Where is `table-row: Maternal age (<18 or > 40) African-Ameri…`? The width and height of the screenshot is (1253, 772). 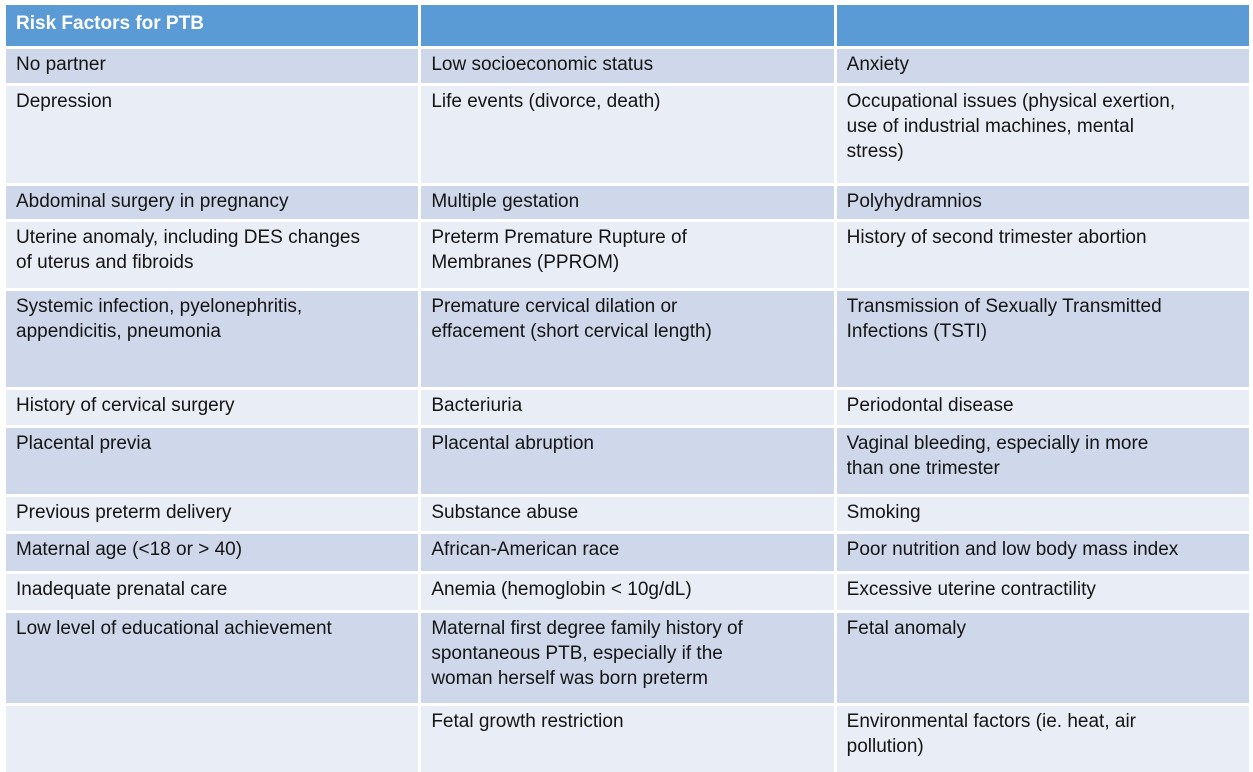
table-row: Maternal age (<18 or > 40) African-Ameri… is located at coordinates (627, 553).